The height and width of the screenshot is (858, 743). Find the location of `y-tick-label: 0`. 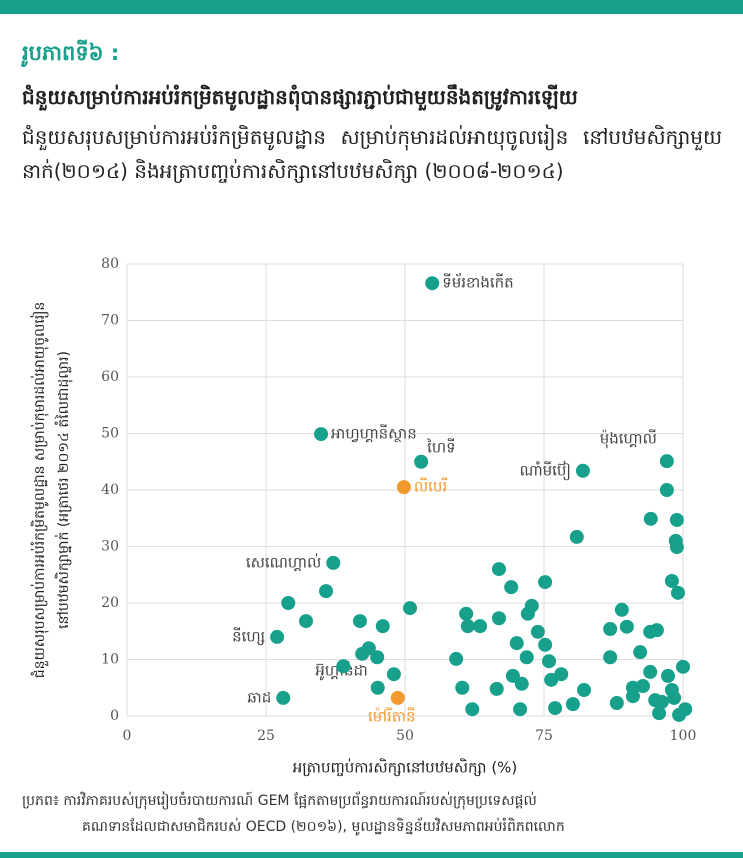

y-tick-label: 0 is located at coordinates (114, 716).